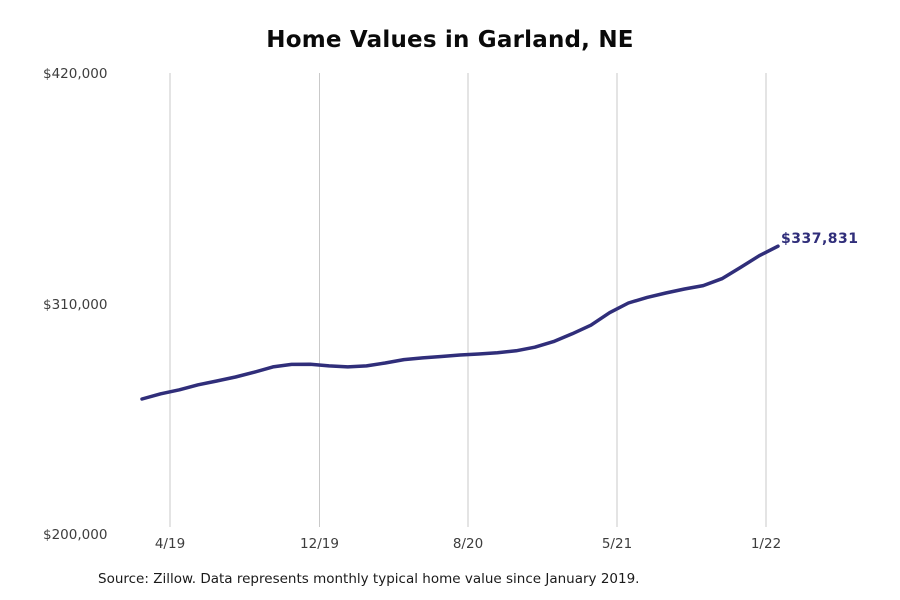 This screenshot has height=600, width=900. What do you see at coordinates (75, 74) in the screenshot?
I see `y-tick-label: $420,000` at bounding box center [75, 74].